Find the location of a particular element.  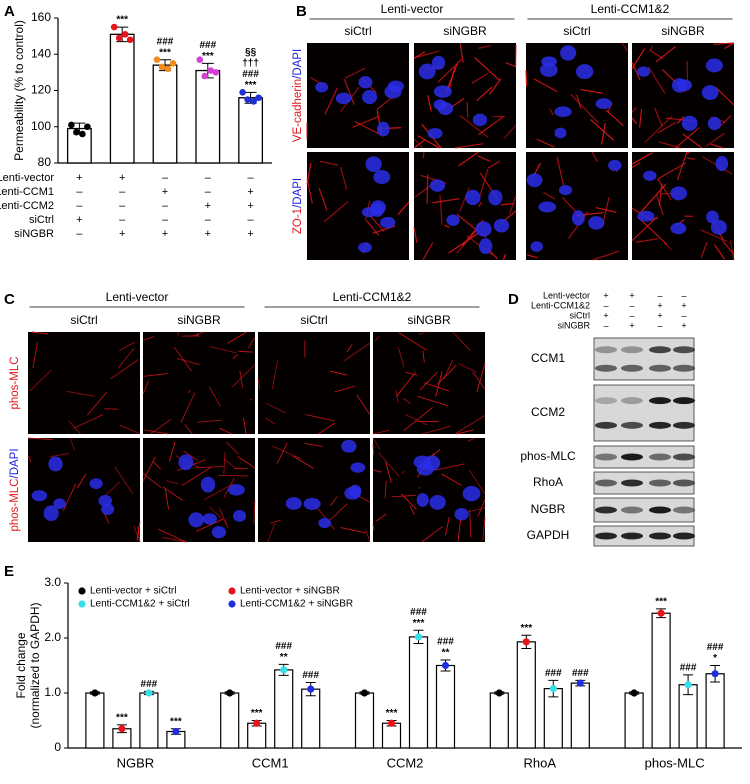

row-label: phos-MLC is located at coordinates (15, 382).